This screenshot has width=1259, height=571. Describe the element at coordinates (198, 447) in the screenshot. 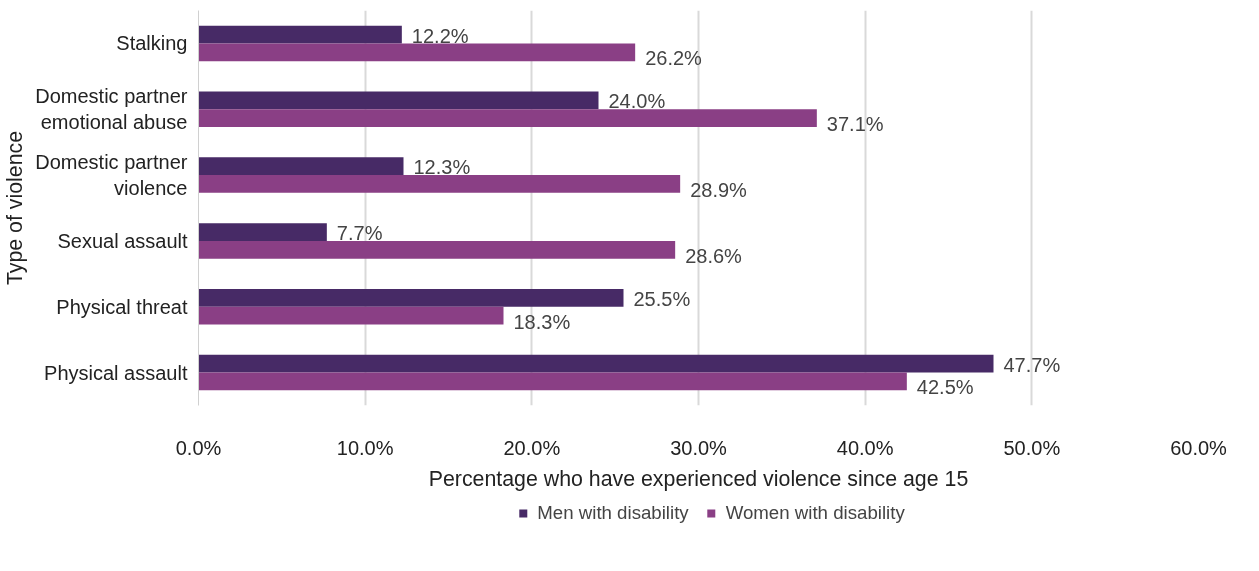

I see `x-tick-label: 0.0%` at that location.